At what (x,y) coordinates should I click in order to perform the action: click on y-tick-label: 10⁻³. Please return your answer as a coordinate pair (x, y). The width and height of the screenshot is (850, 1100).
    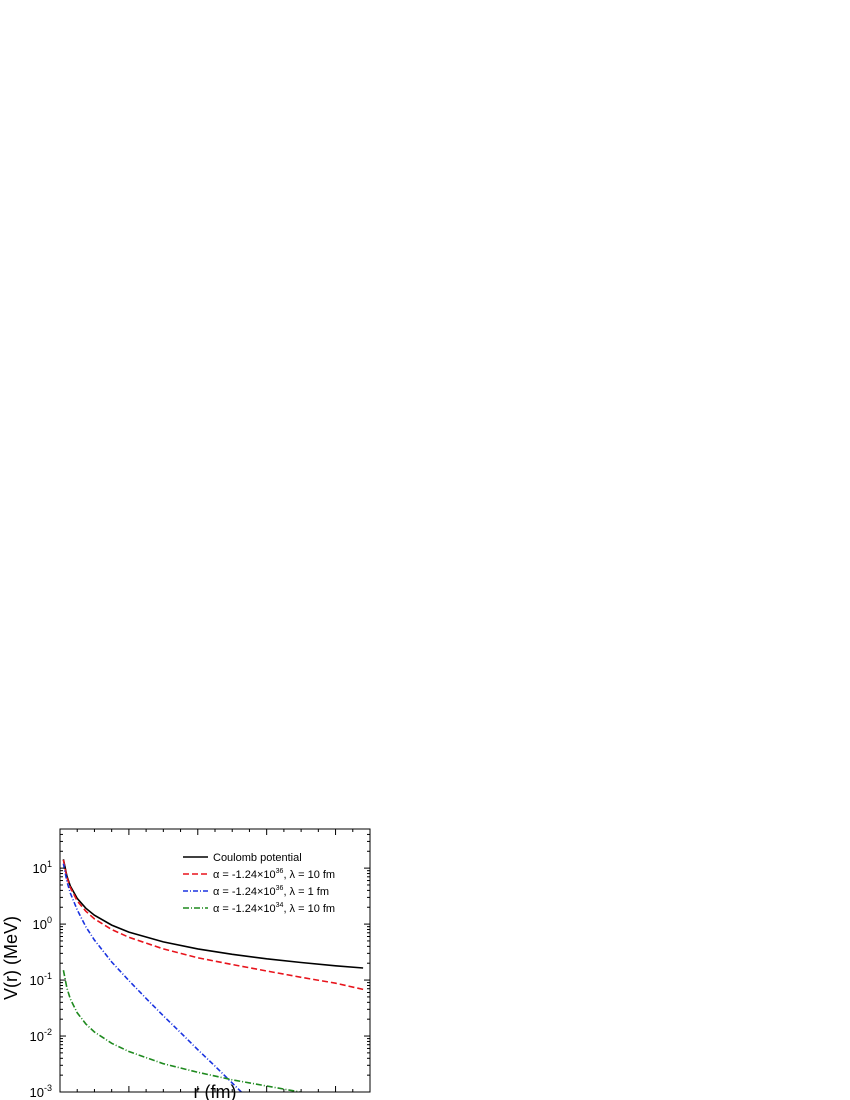
    Looking at the image, I should click on (41, 1091).